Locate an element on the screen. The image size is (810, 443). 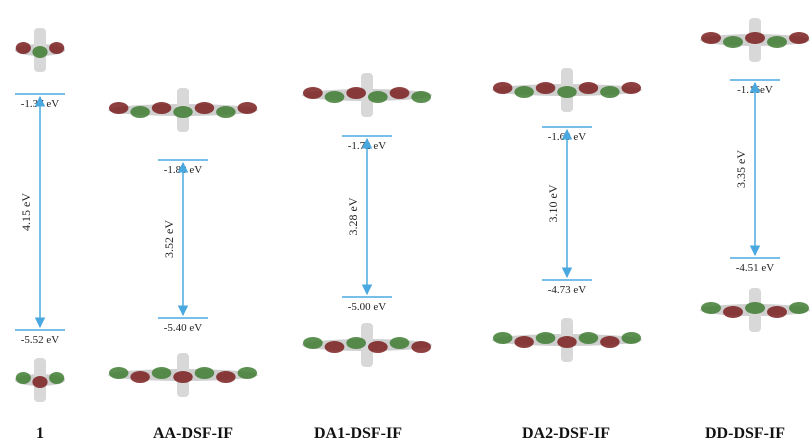
gap-label: 3.52 eV is located at coordinates (169, 239).